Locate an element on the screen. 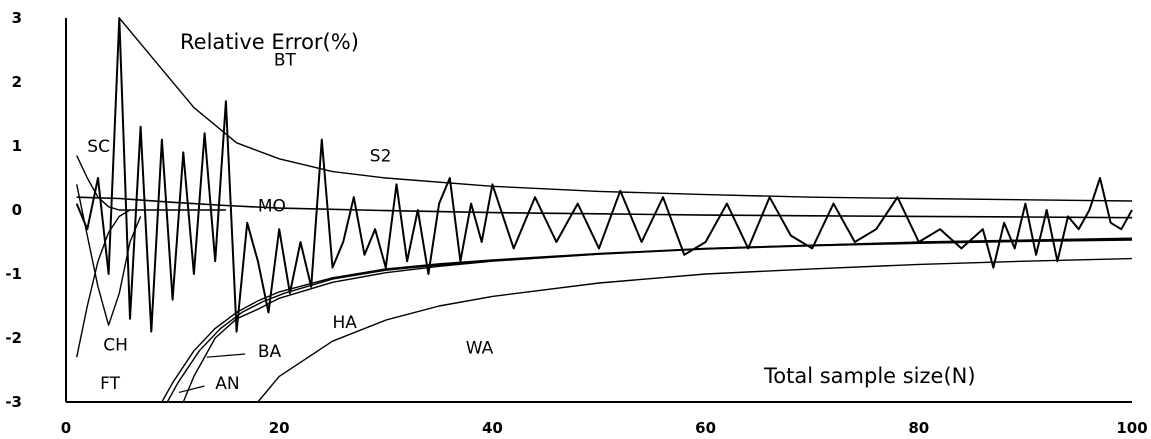 This screenshot has width=1151, height=439. leader-line-an is located at coordinates (191, 389).